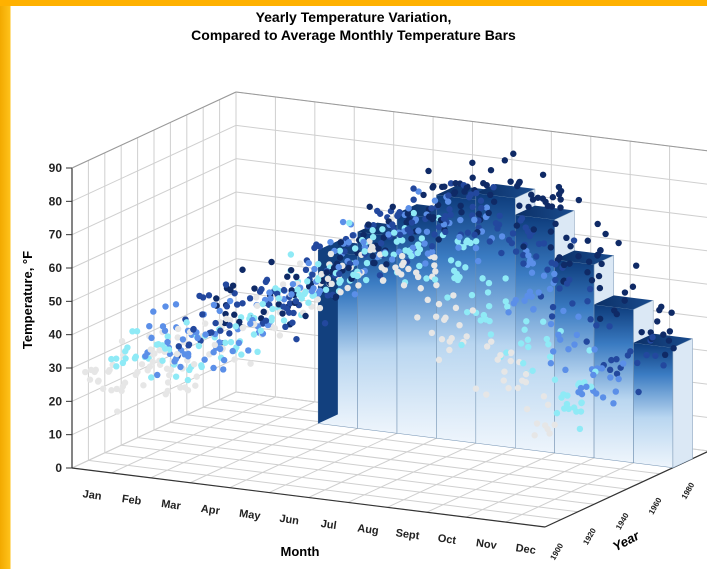  What do you see at coordinates (131, 500) in the screenshot?
I see `x-tick-label: Feb` at bounding box center [131, 500].